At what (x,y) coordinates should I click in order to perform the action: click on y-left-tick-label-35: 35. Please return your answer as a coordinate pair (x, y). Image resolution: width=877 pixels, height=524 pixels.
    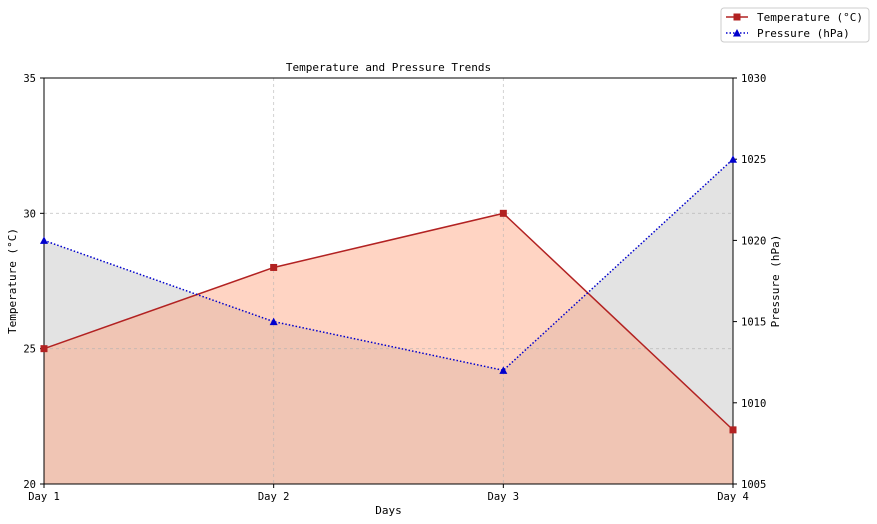
    Looking at the image, I should click on (29, 79).